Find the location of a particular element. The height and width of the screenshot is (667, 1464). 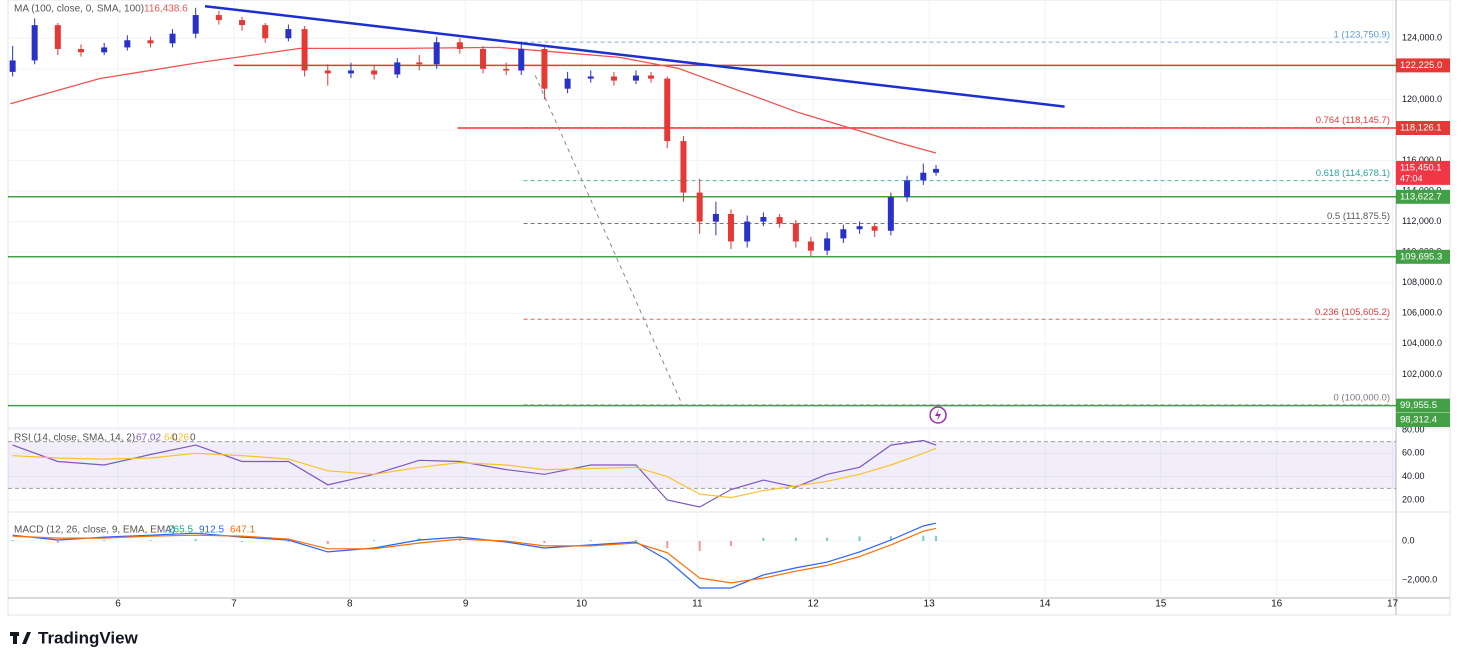

fib-label: 0.618 (114,678.1) is located at coordinates (1353, 173).